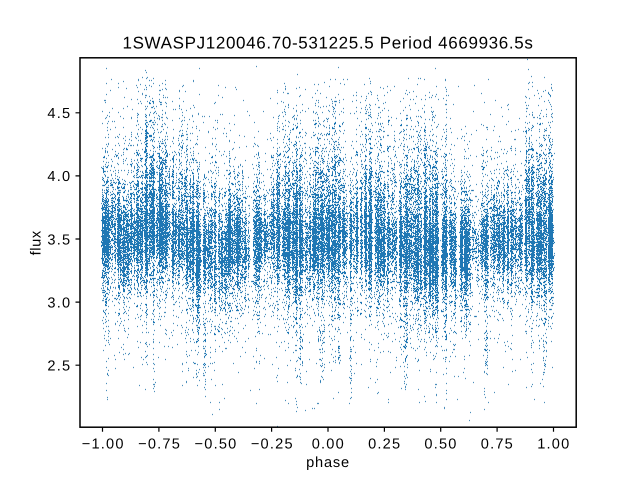  What do you see at coordinates (59, 177) in the screenshot?
I see `svg-text: 4.0` at bounding box center [59, 177].